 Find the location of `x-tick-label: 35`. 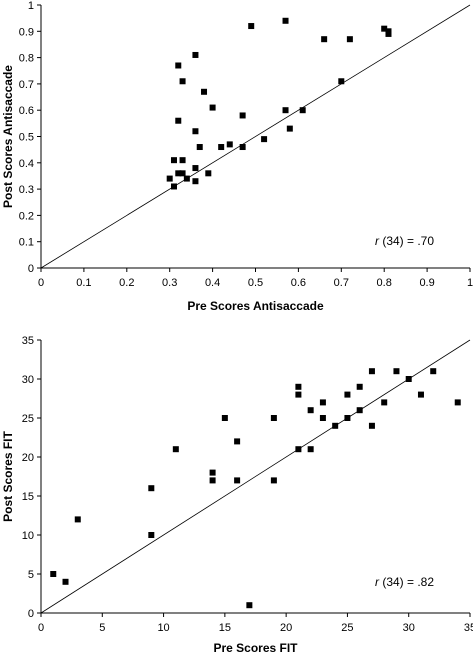

x-tick-label: 35 is located at coordinates (468, 628).